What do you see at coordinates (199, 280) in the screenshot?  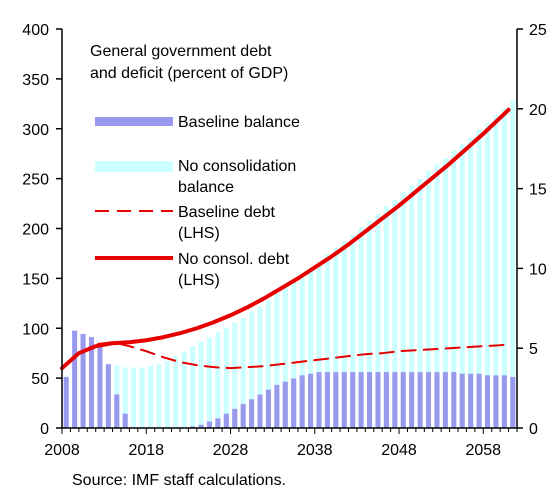 I see `legend-label-no-consol-debt-2: (LHS)` at bounding box center [199, 280].